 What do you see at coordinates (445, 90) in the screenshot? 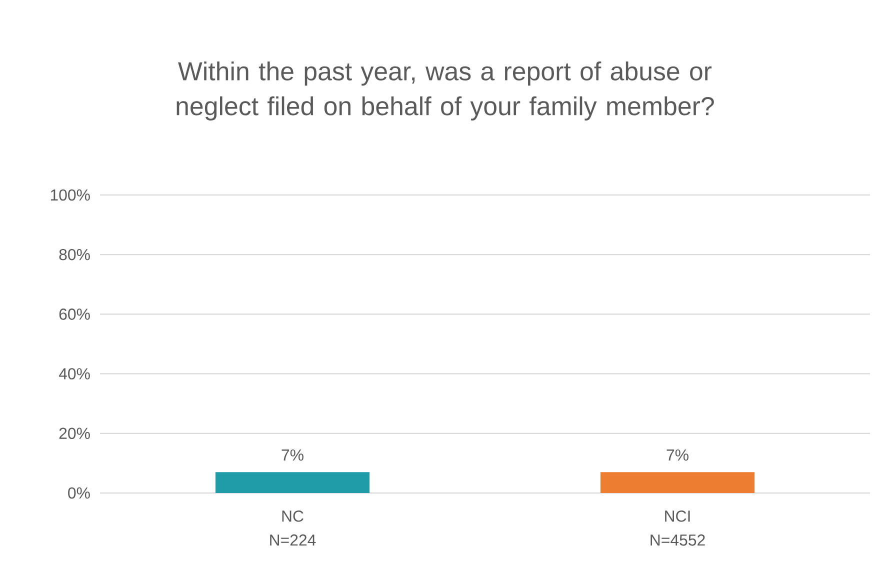
I see `chart-title: Within the past year, was a report of abuse or neglect filed on behalf of your family member?` at bounding box center [445, 90].